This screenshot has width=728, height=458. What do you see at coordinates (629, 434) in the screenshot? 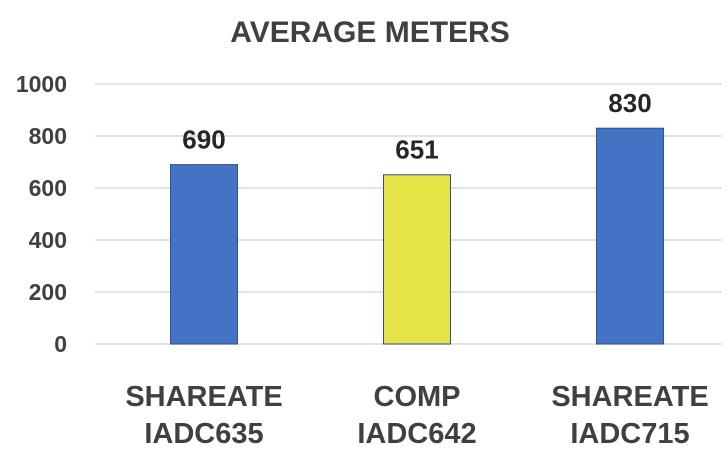
I see `category-label: IADC715` at bounding box center [629, 434].